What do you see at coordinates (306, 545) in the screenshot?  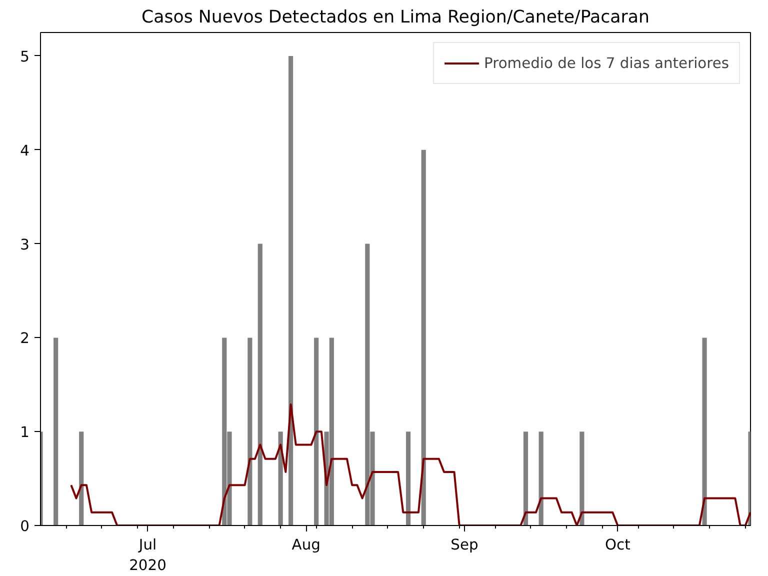 I see `x-tick-label: Aug` at bounding box center [306, 545].